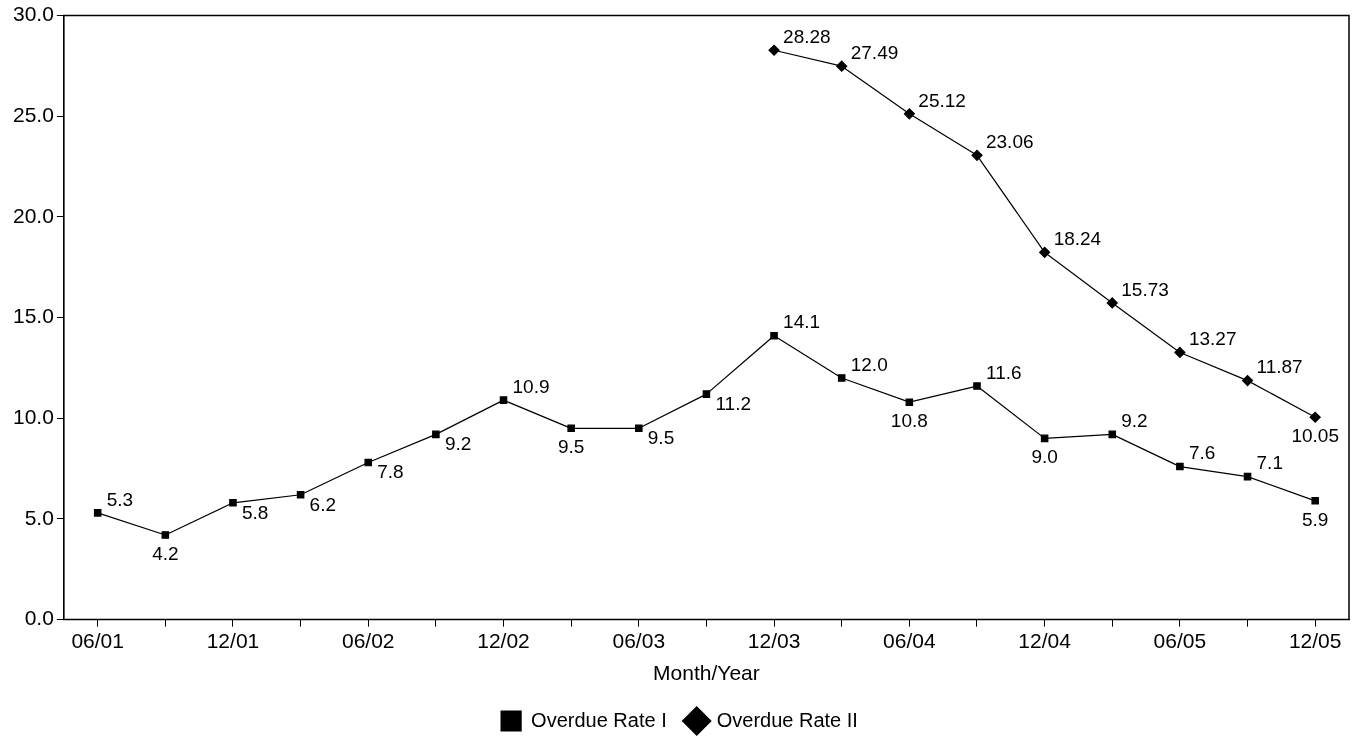 This screenshot has height=746, width=1369. What do you see at coordinates (874, 52) in the screenshot?
I see `data-label: 27.49` at bounding box center [874, 52].